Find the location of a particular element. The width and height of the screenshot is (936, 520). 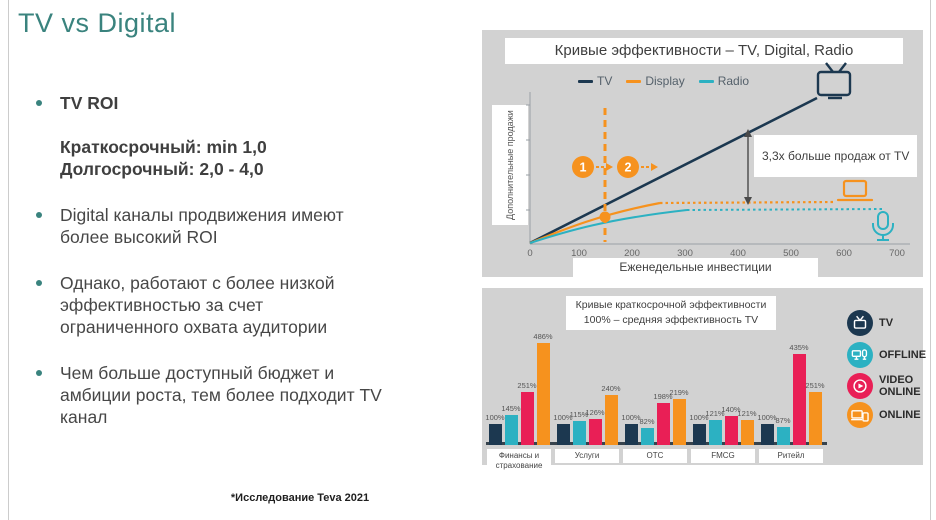

bar-value-label: 87% is located at coordinates (783, 420).